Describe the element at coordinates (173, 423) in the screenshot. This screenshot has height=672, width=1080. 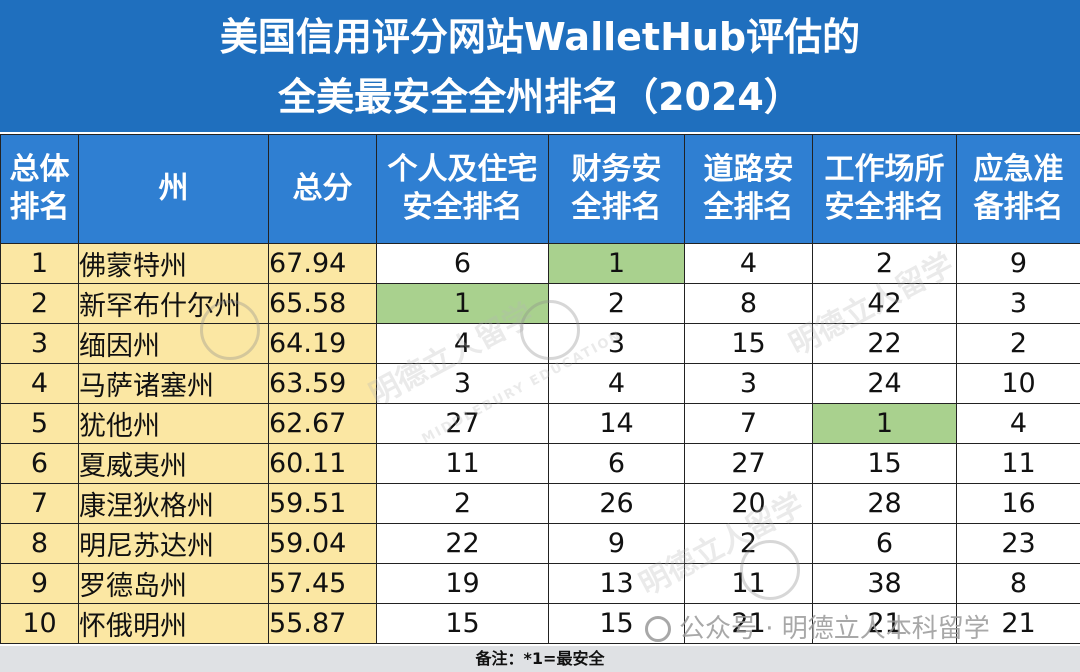
I see `cell-state: 犹他州` at that location.